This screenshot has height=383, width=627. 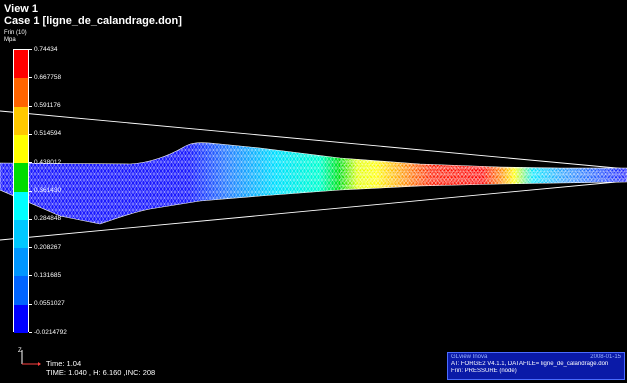 What do you see at coordinates (46, 49) in the screenshot?
I see `colorbar-tick-label: 0.74434` at bounding box center [46, 49].